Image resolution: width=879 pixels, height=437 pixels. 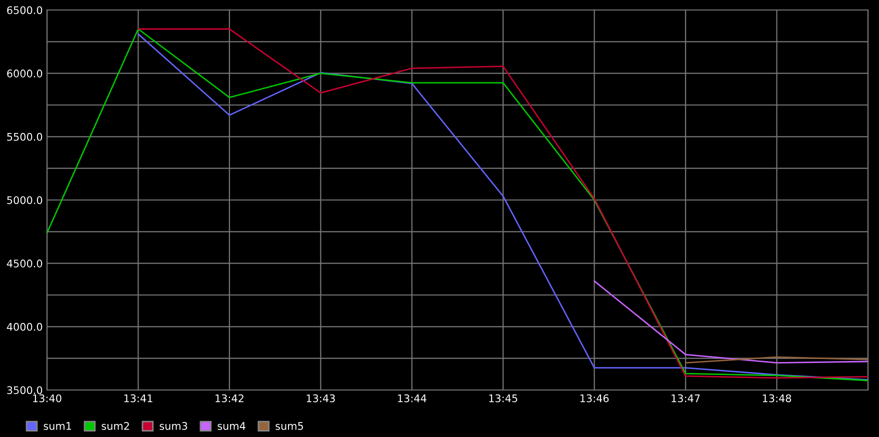 I want to click on y-tick-label: 6000.0, so click(x=24, y=74).